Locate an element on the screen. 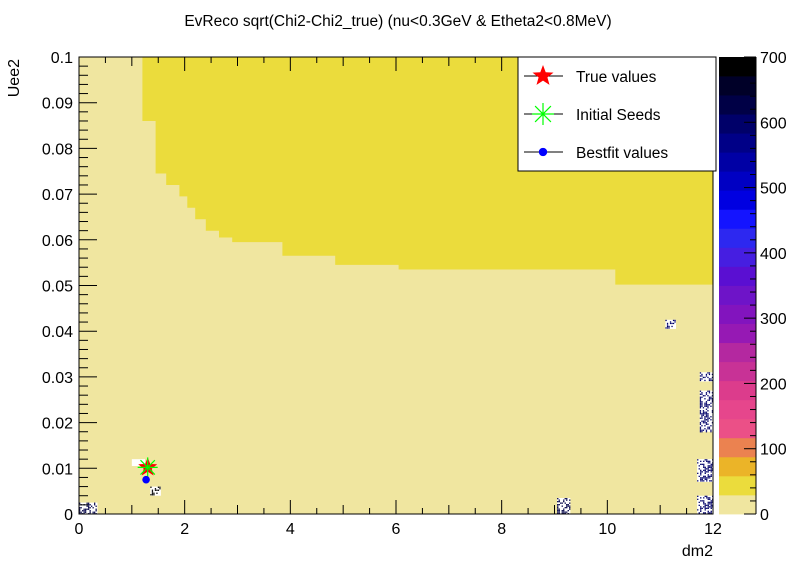 The image size is (796, 577). y-tick-label: 0.08 is located at coordinates (57, 149).